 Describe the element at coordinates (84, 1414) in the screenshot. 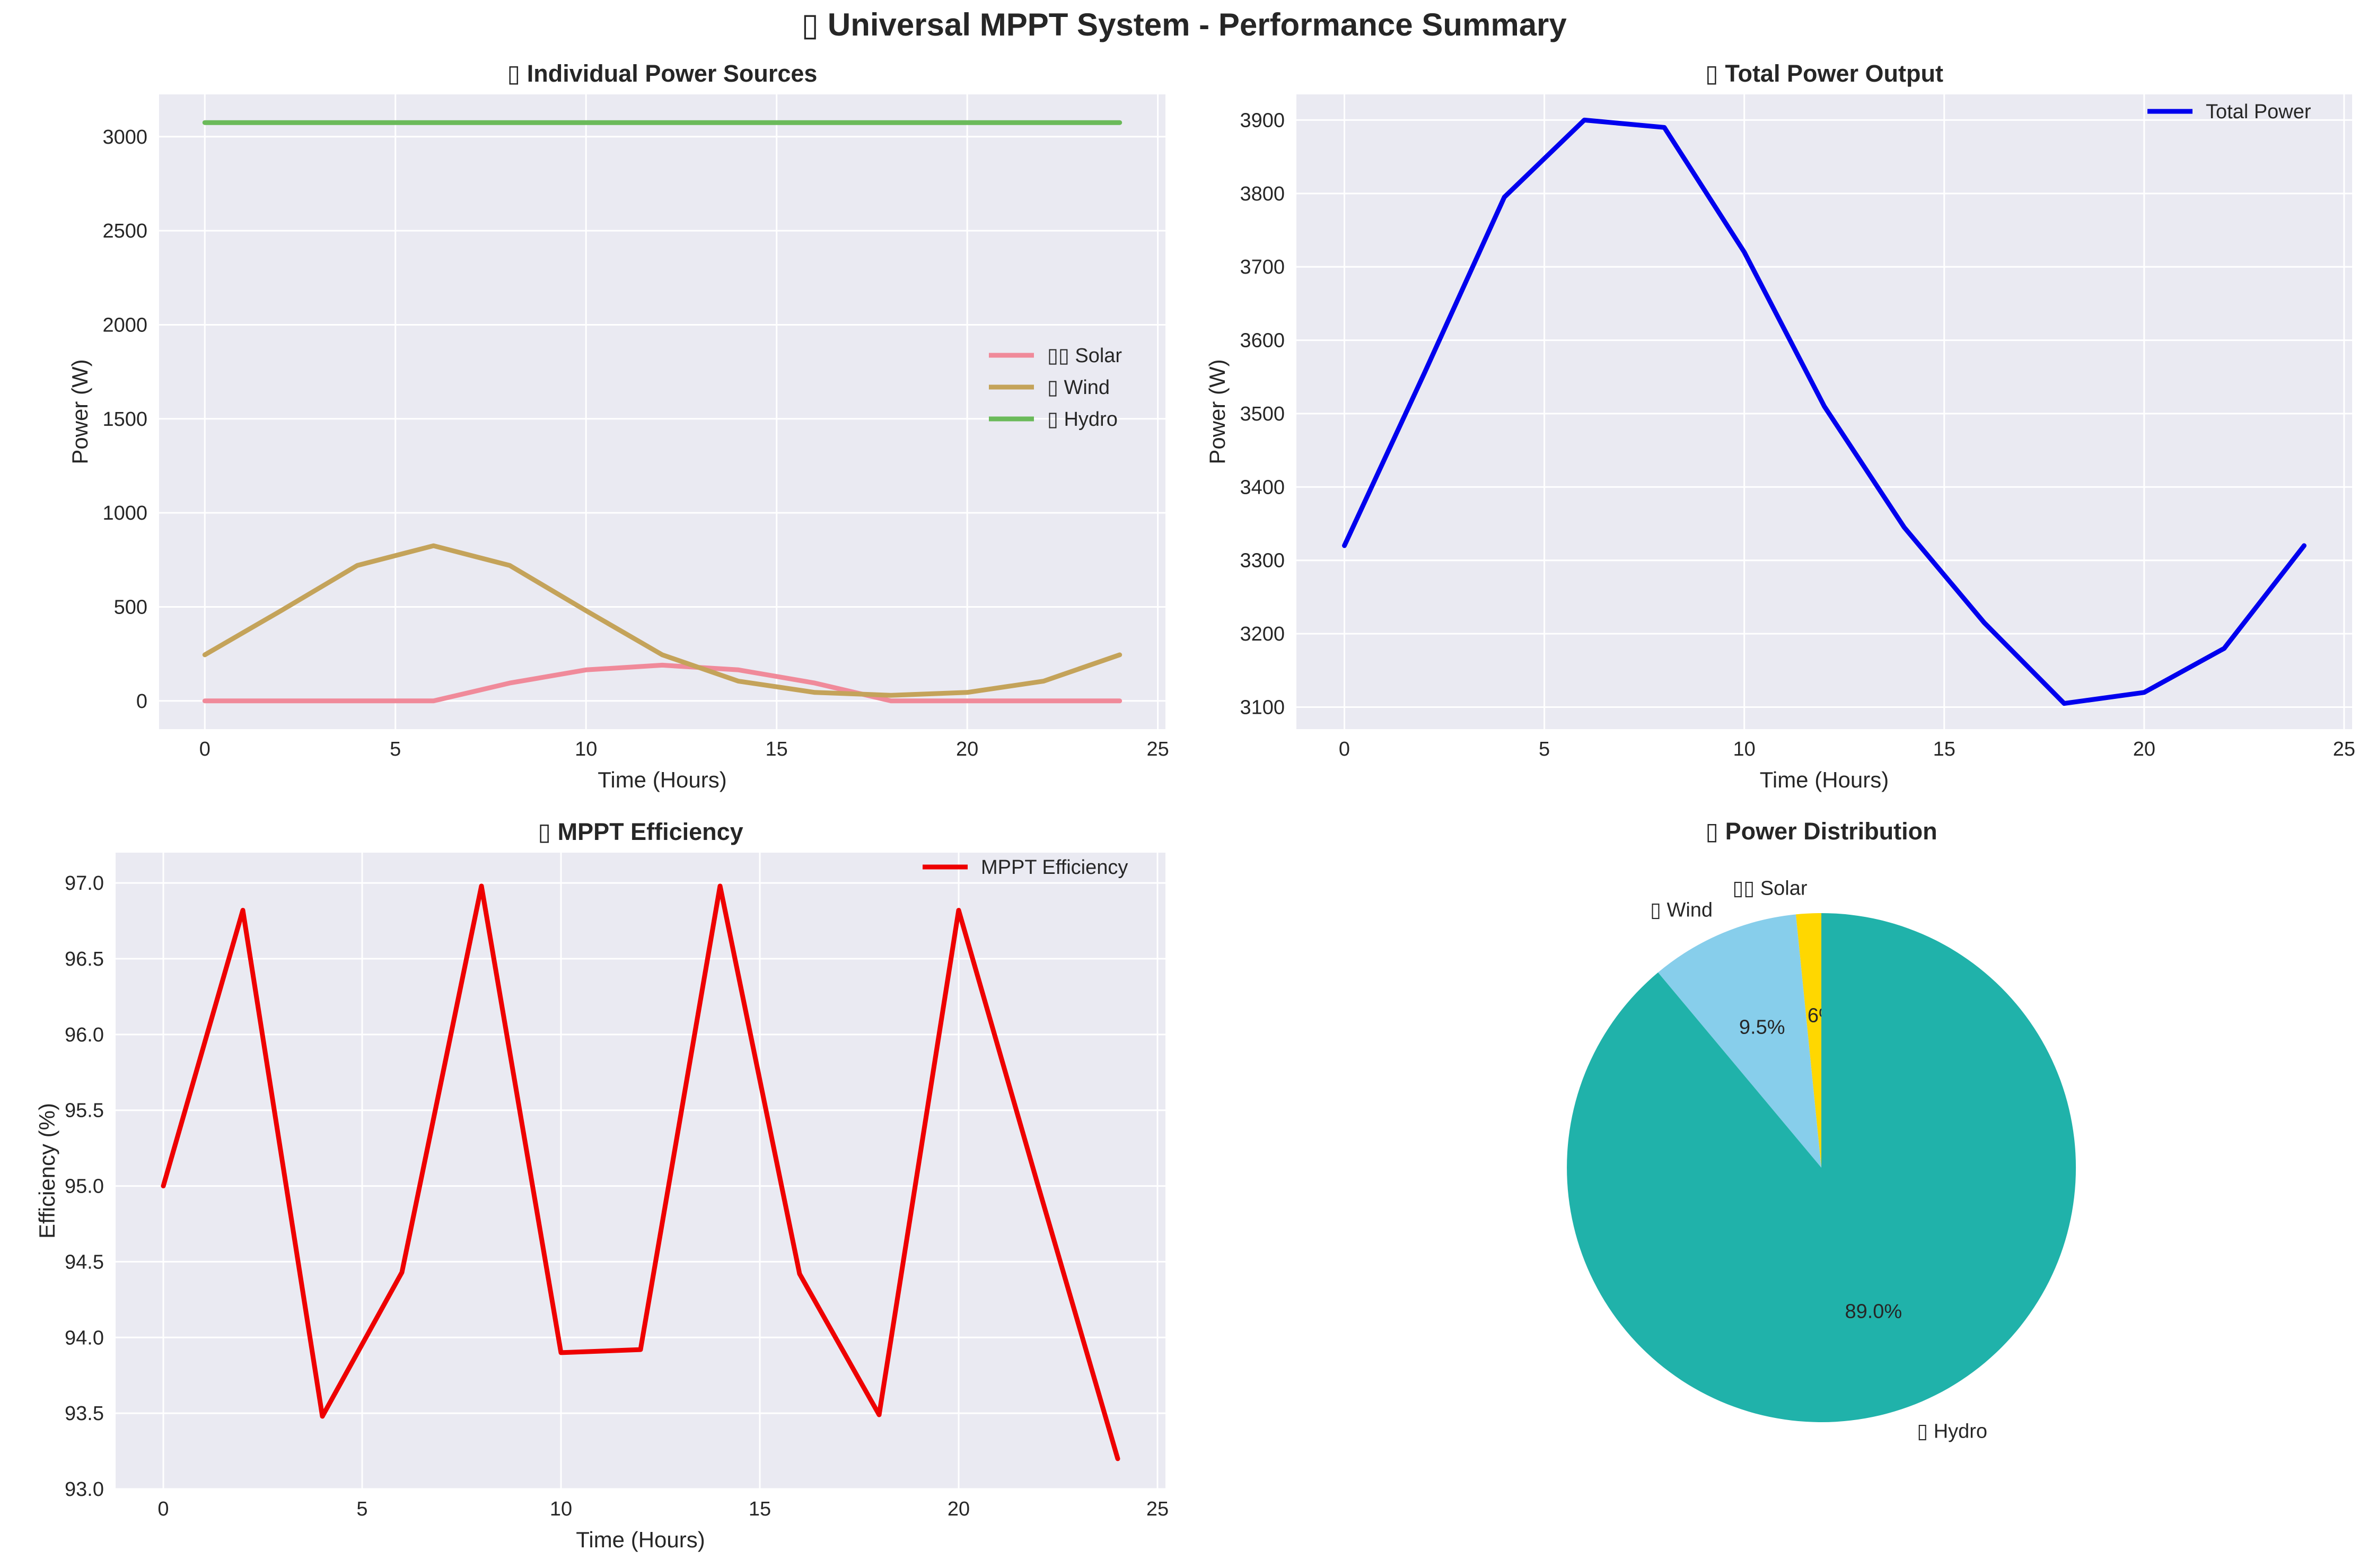

I see `y-tick-label: 93.5` at that location.